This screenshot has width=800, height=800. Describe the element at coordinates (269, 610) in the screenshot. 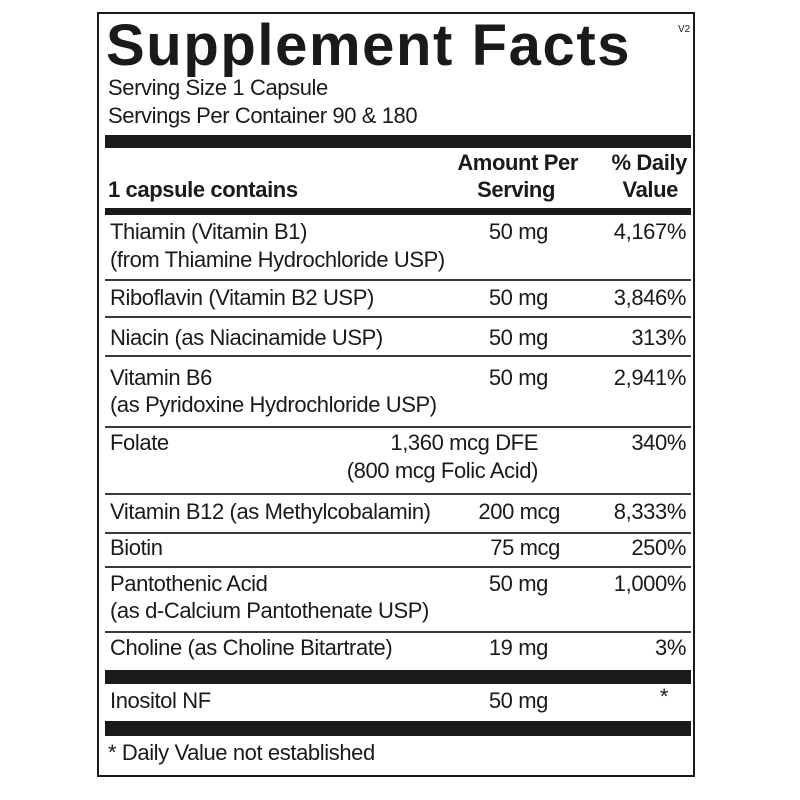

I see `nutrient-source: (as d-Calcium Pantothenate USP)` at that location.